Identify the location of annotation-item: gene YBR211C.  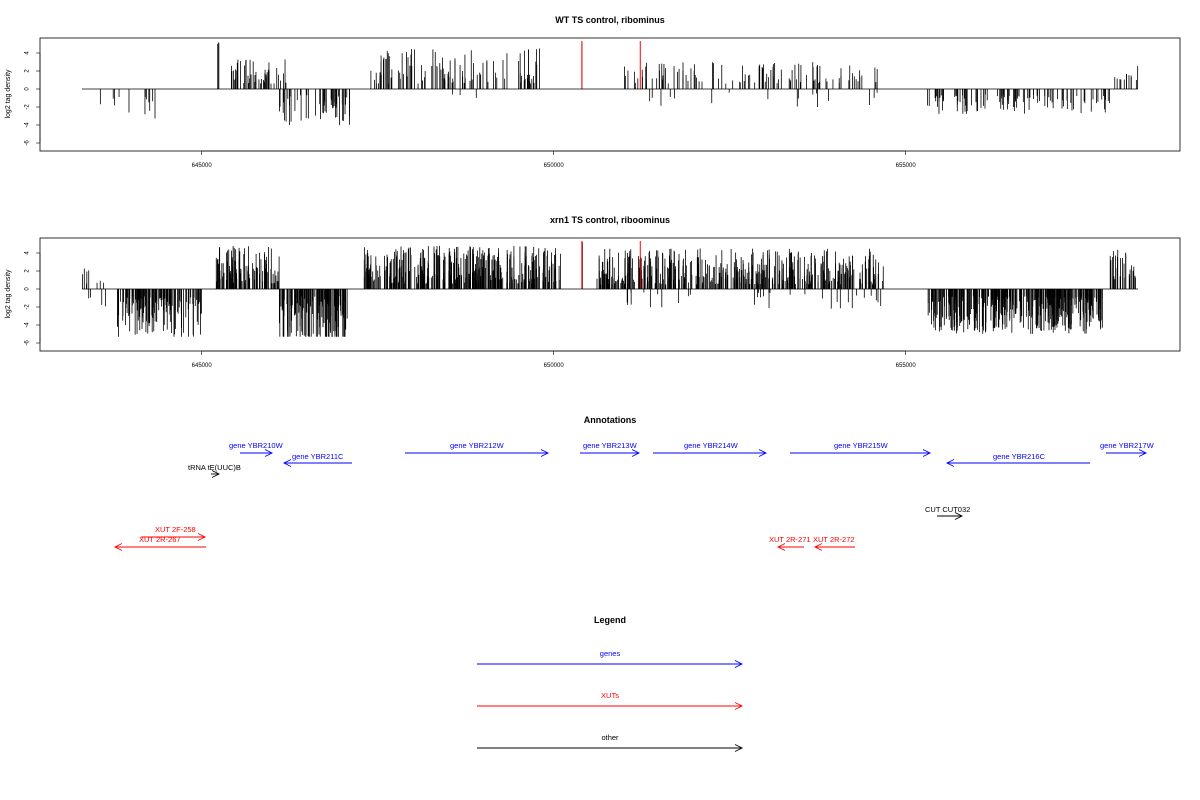
(317, 459).